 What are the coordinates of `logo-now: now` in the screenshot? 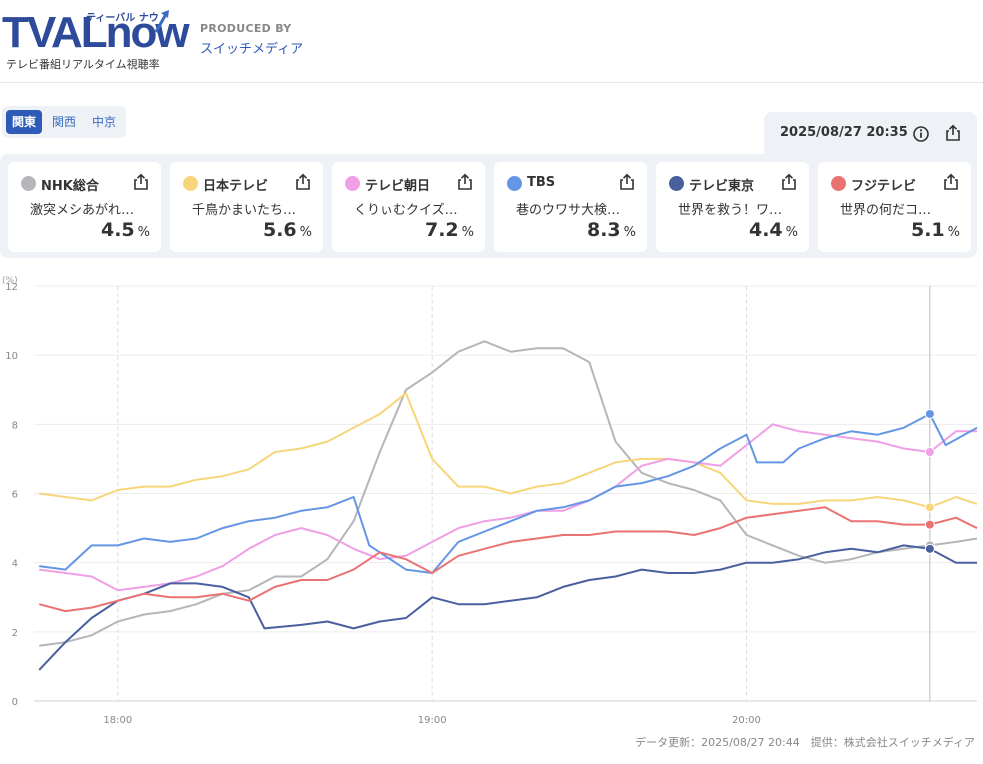 It's located at (147, 32).